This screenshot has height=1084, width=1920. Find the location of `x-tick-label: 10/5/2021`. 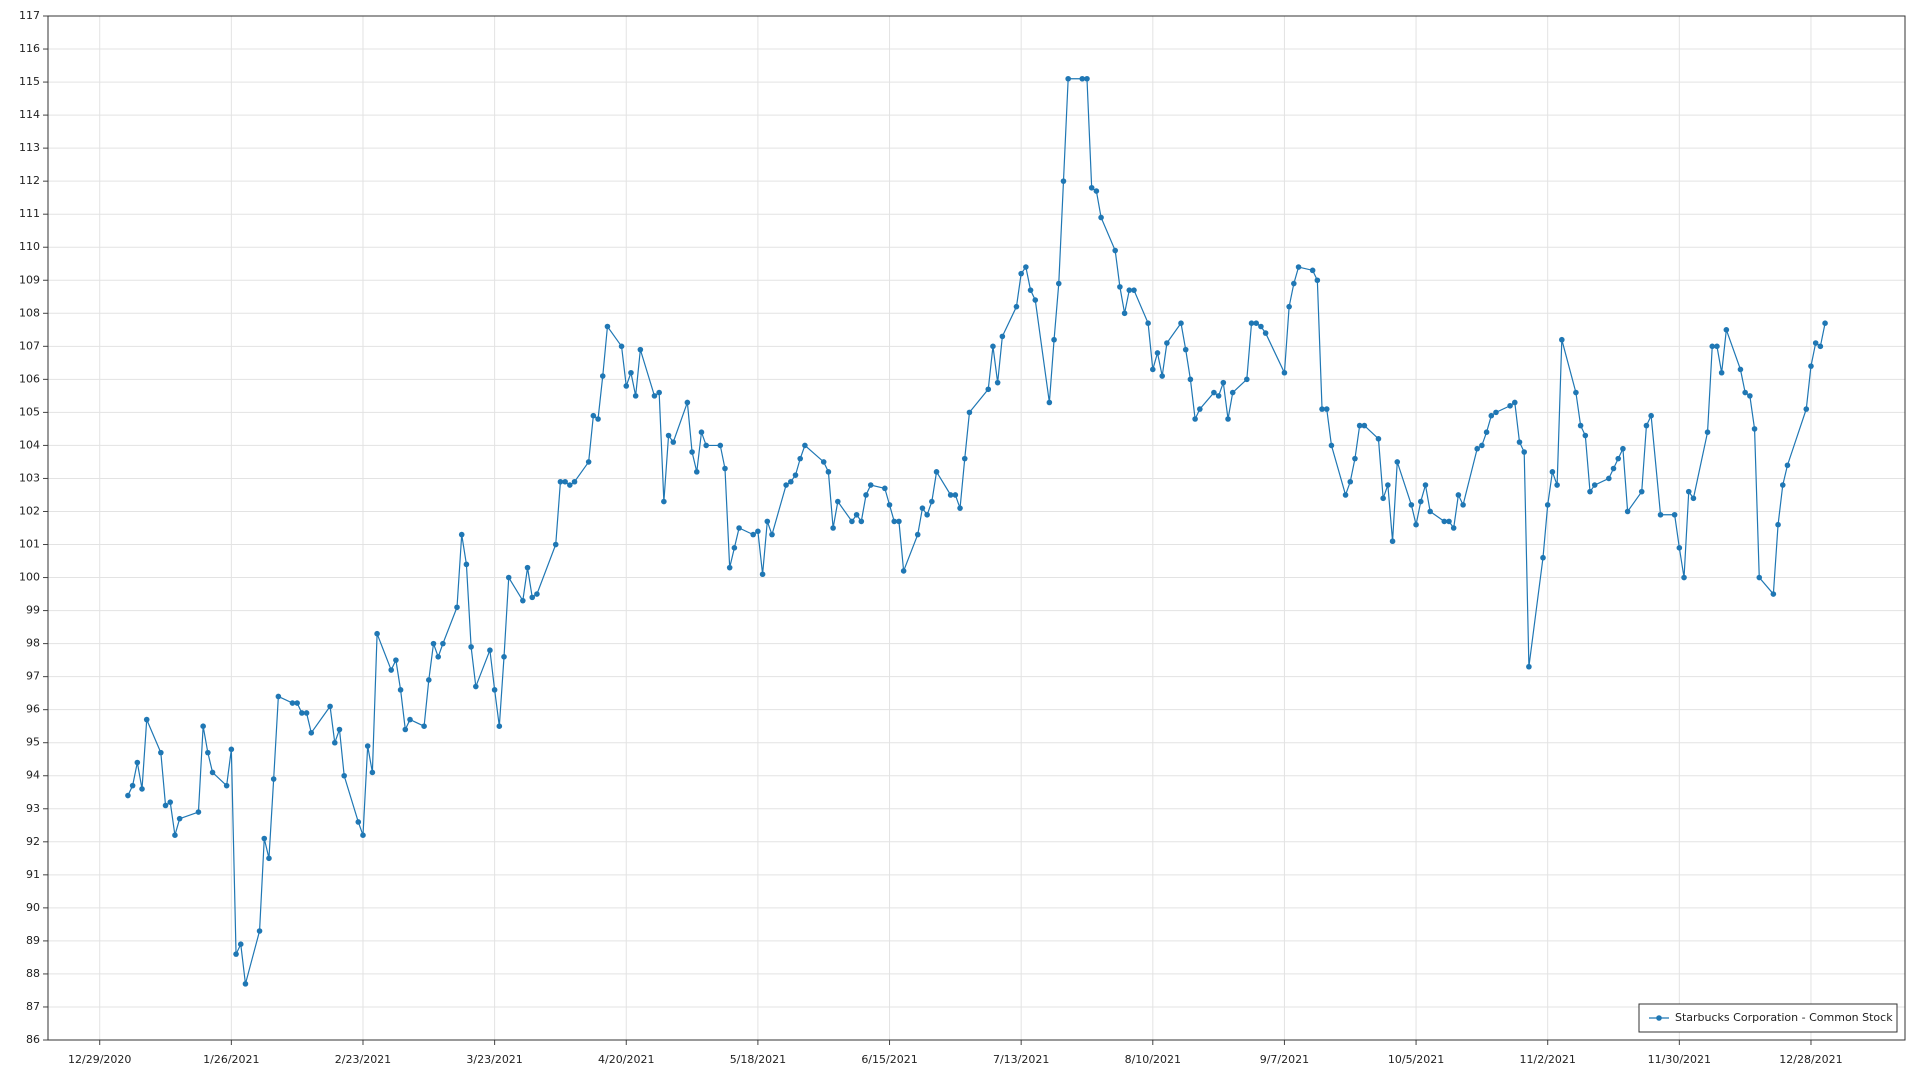

x-tick-label: 10/5/2021 is located at coordinates (1416, 1059).